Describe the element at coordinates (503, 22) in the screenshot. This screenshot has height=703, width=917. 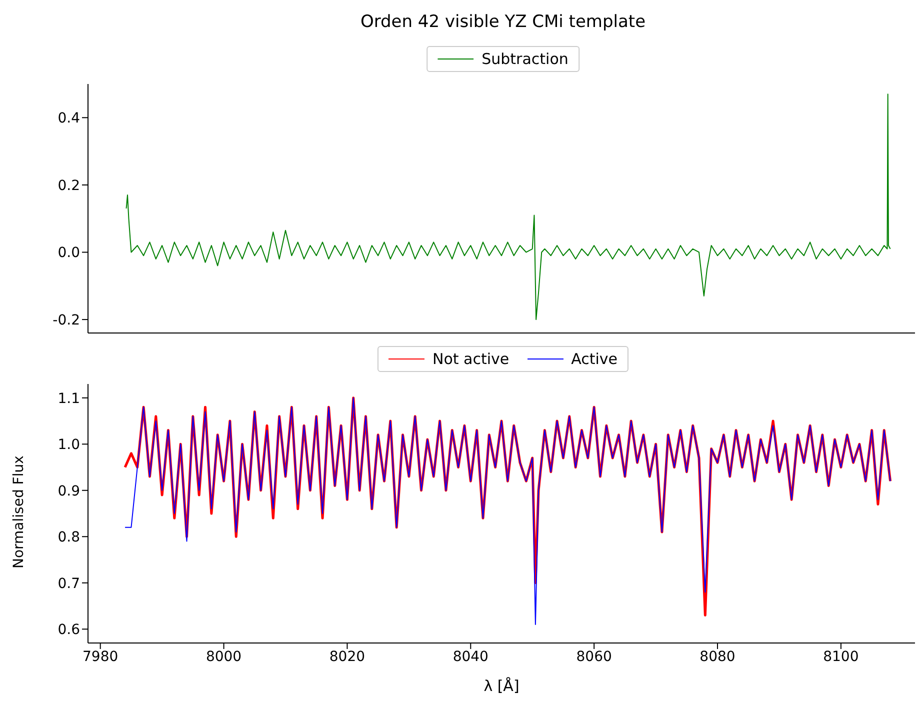
I see `chart-title: Orden 42 visible YZ CMi template` at that location.